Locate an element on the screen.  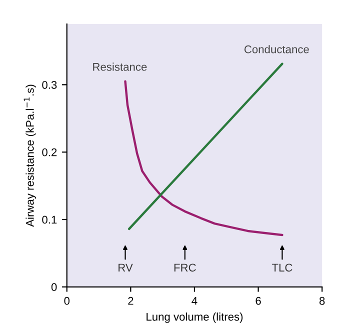
x-tick-label: 0 is located at coordinates (67, 300).